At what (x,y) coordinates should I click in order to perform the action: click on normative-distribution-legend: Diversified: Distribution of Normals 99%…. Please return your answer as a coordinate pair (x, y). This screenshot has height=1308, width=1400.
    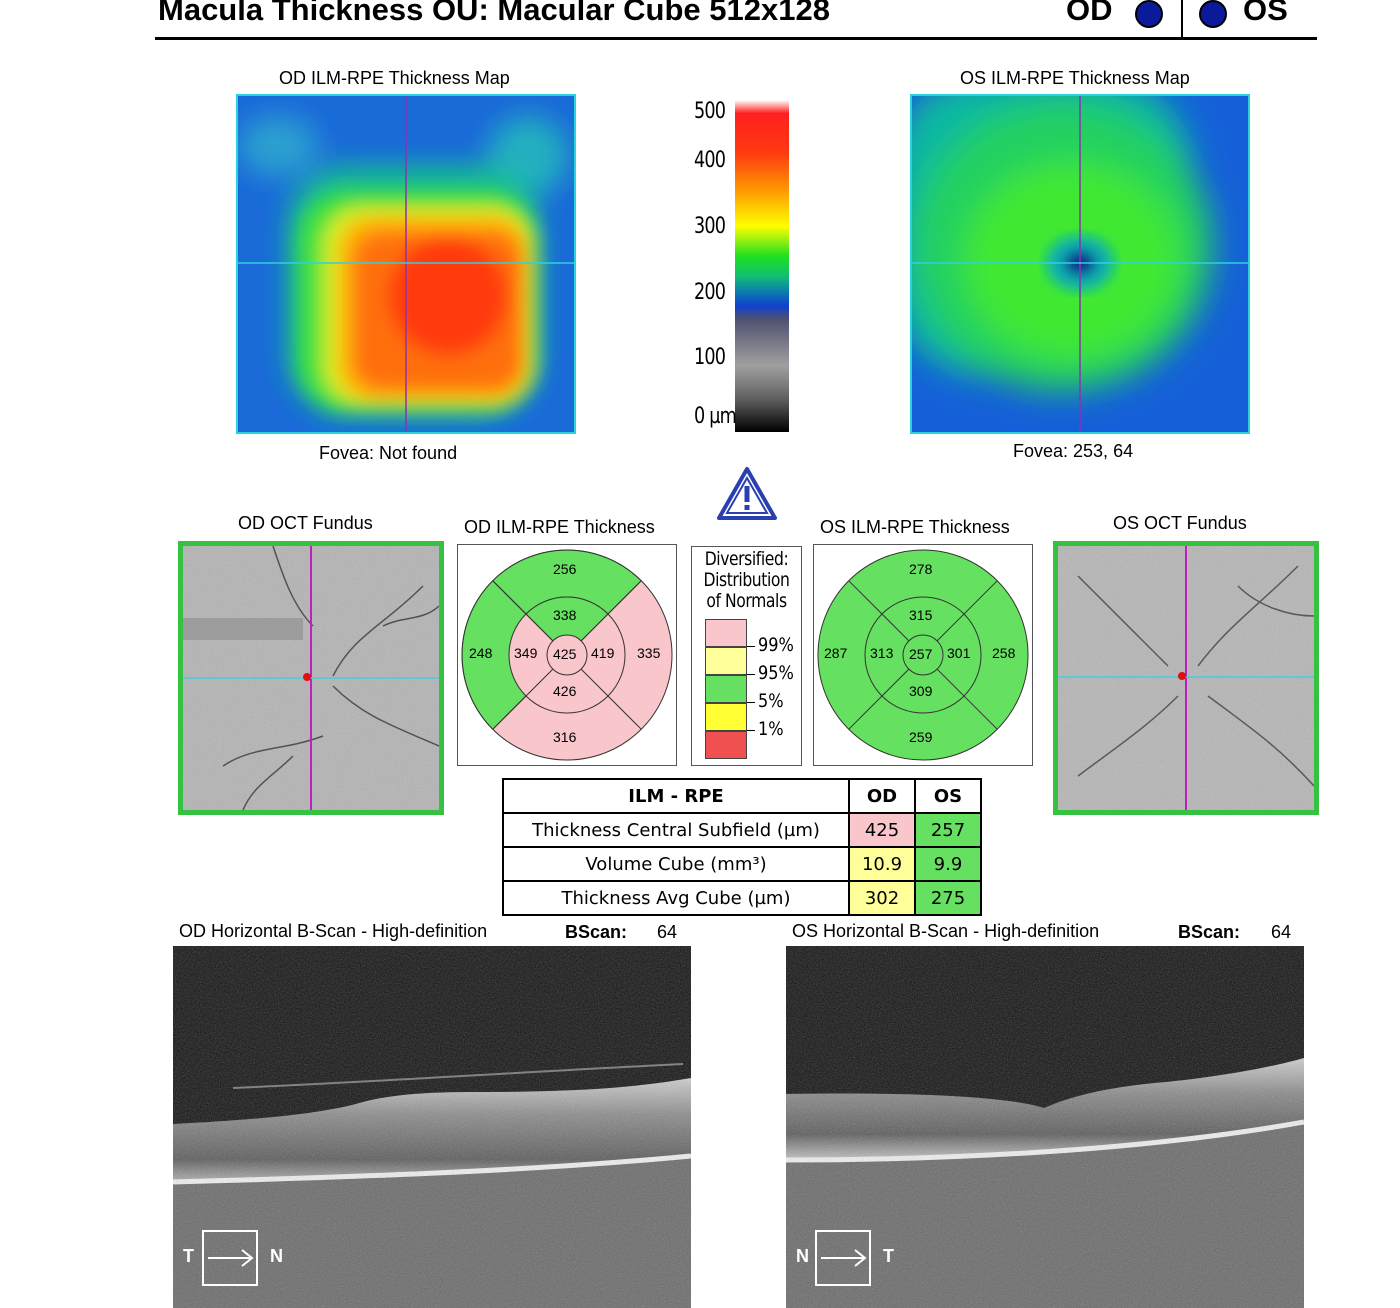
    Looking at the image, I should click on (746, 656).